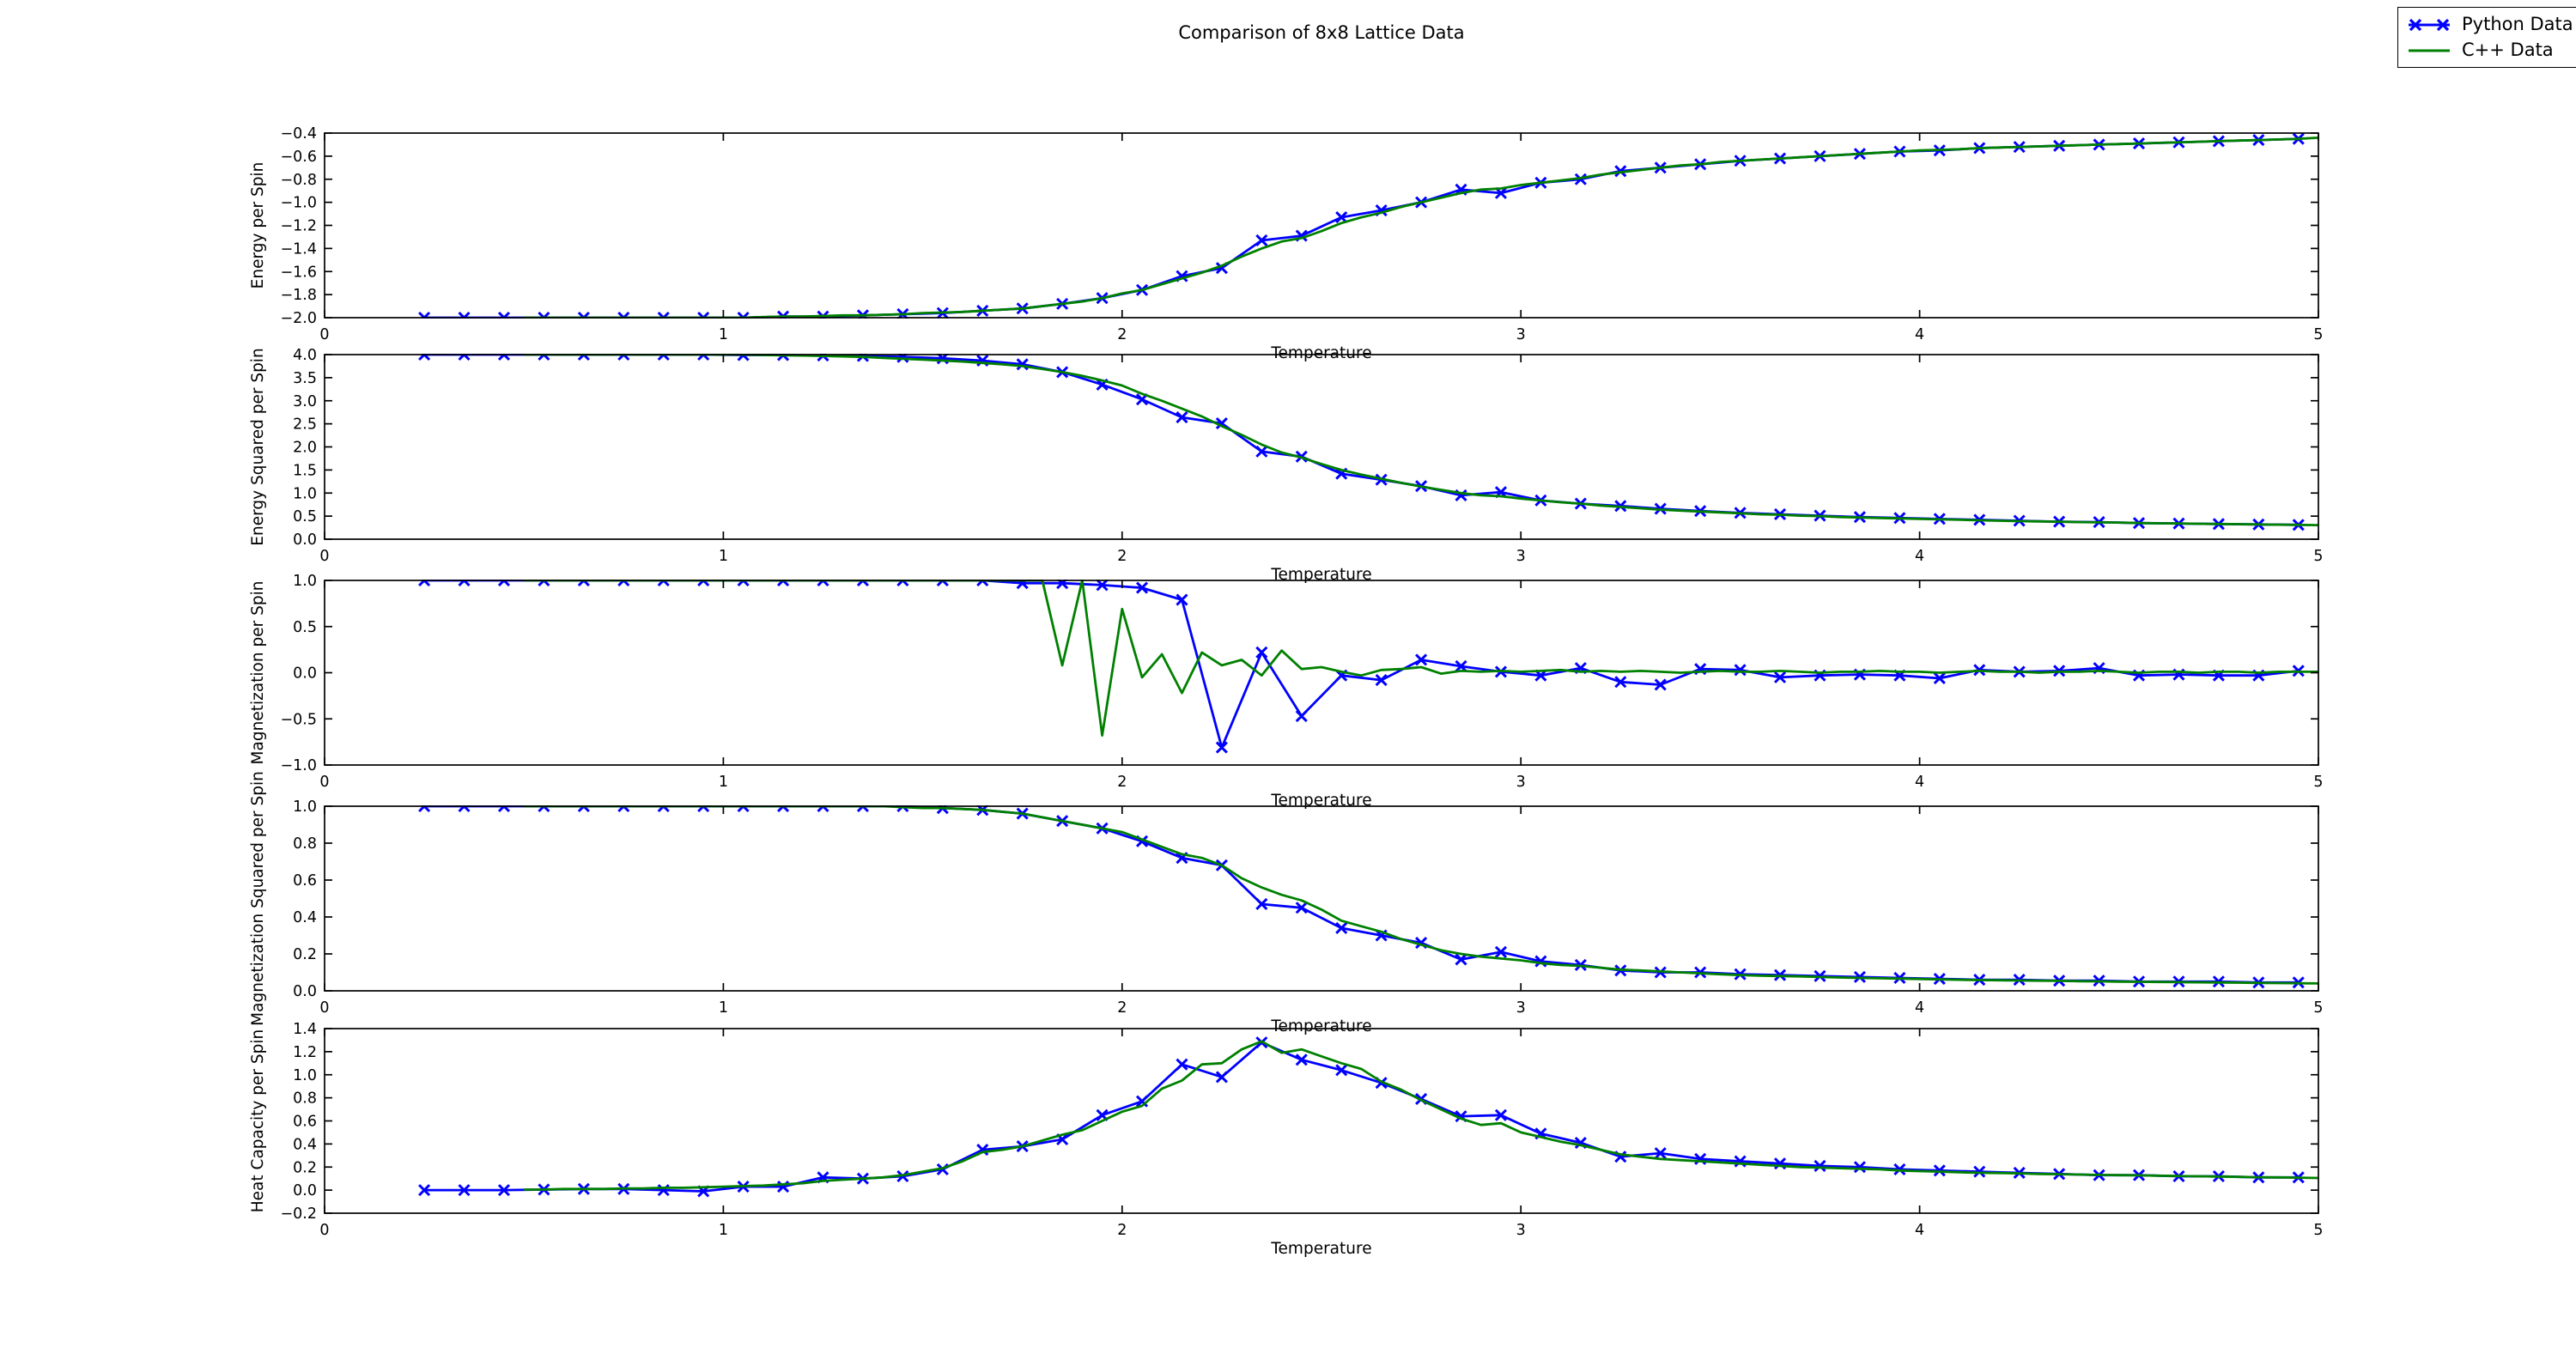  Describe the element at coordinates (305, 844) in the screenshot. I see `y-tick-label: 0.8` at that location.